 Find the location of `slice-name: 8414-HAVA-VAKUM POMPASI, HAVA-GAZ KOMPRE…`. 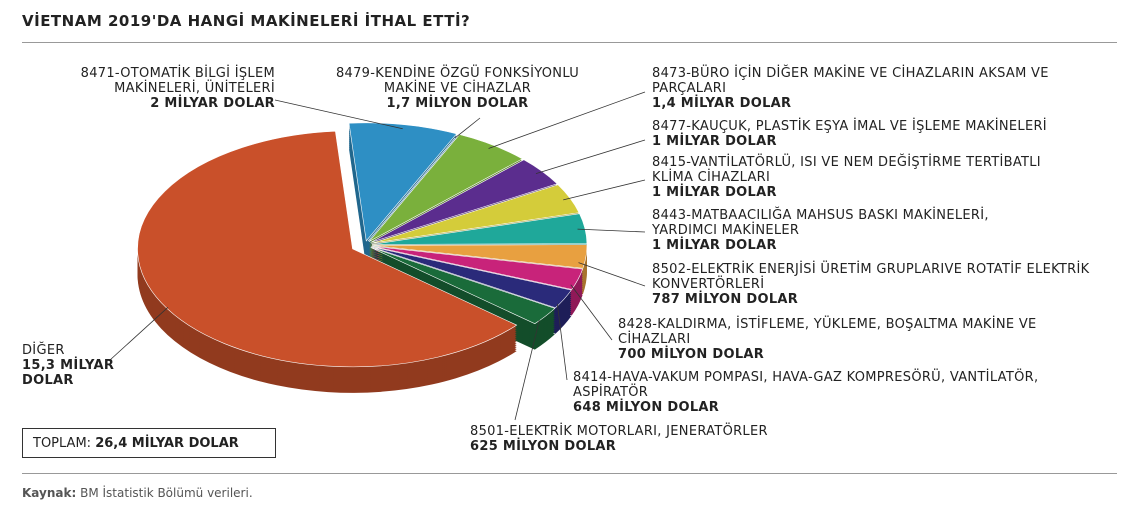

slice-name: 8414-HAVA-VAKUM POMPASI, HAVA-GAZ KOMPRE… is located at coordinates (806, 385).